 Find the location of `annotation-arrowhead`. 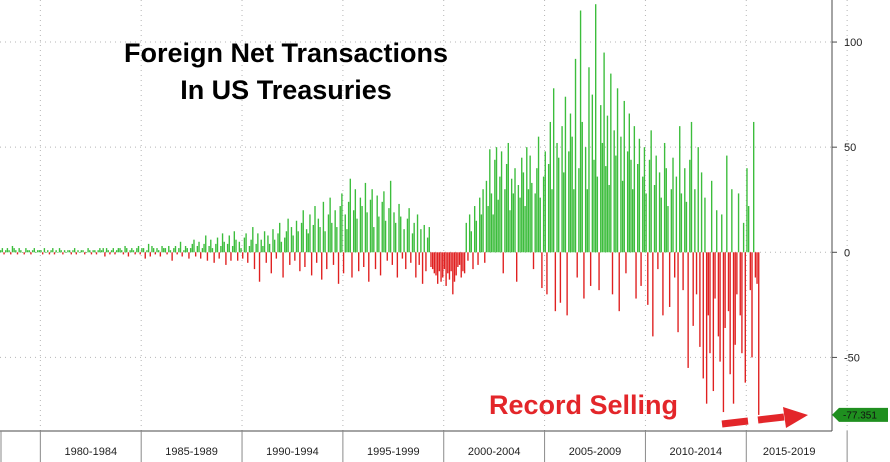

annotation-arrowhead is located at coordinates (795, 417).